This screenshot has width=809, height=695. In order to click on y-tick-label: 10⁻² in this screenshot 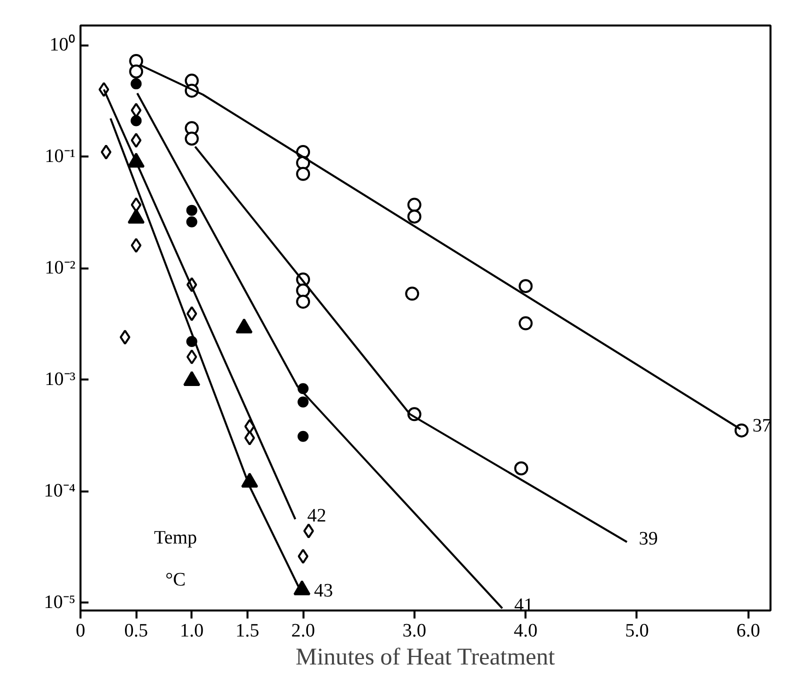, I will do `click(60, 268)`.